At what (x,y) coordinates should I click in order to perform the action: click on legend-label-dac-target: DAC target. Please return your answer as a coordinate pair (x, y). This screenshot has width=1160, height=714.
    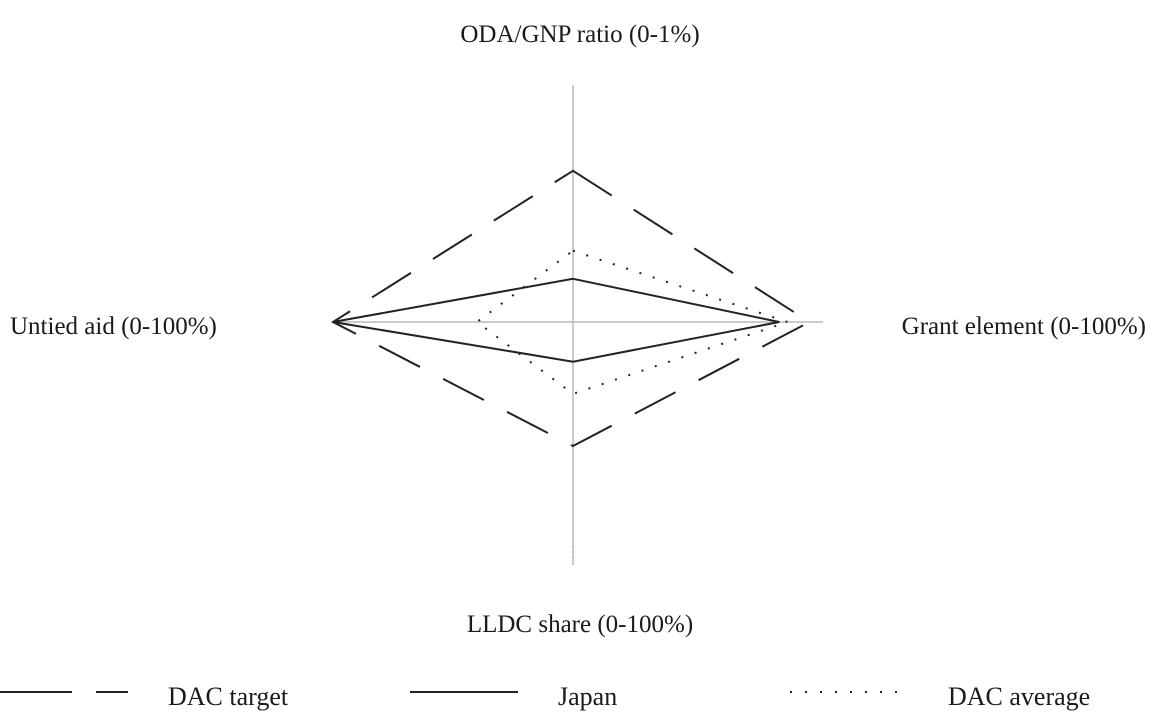
    Looking at the image, I should click on (228, 696).